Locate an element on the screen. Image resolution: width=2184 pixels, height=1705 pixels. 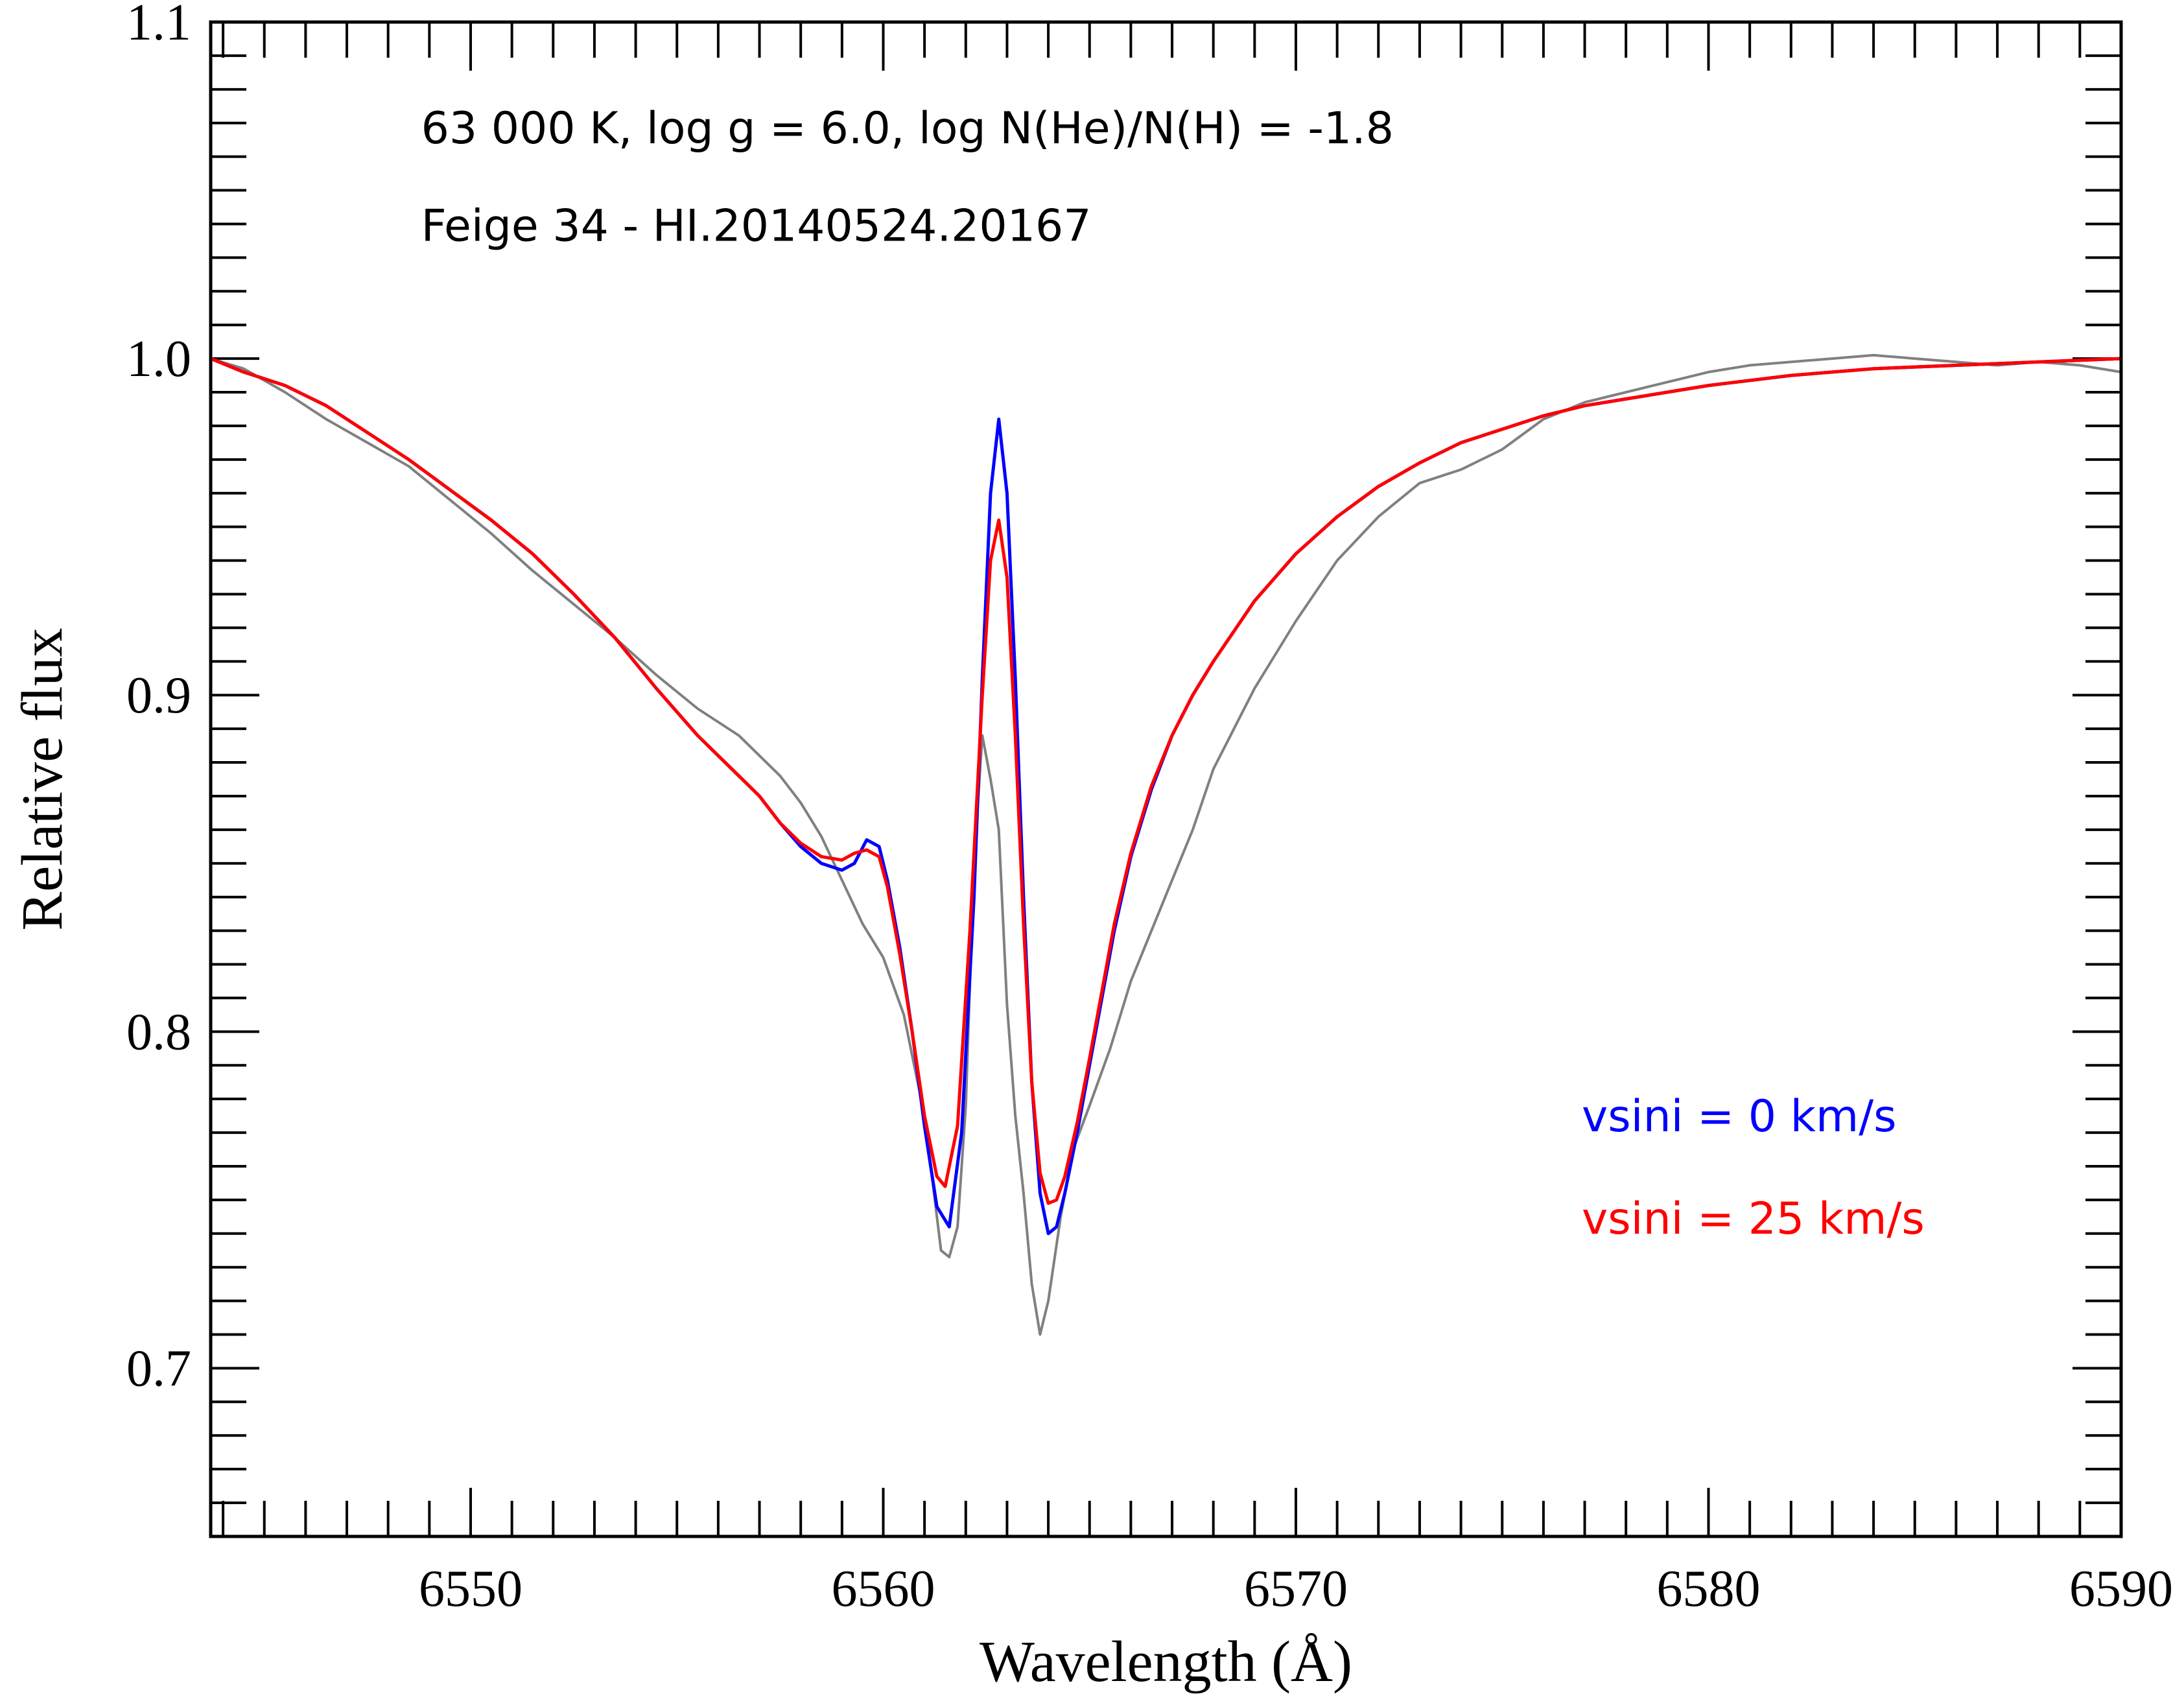
y-tick-label: 0.8 is located at coordinates (159, 1032).